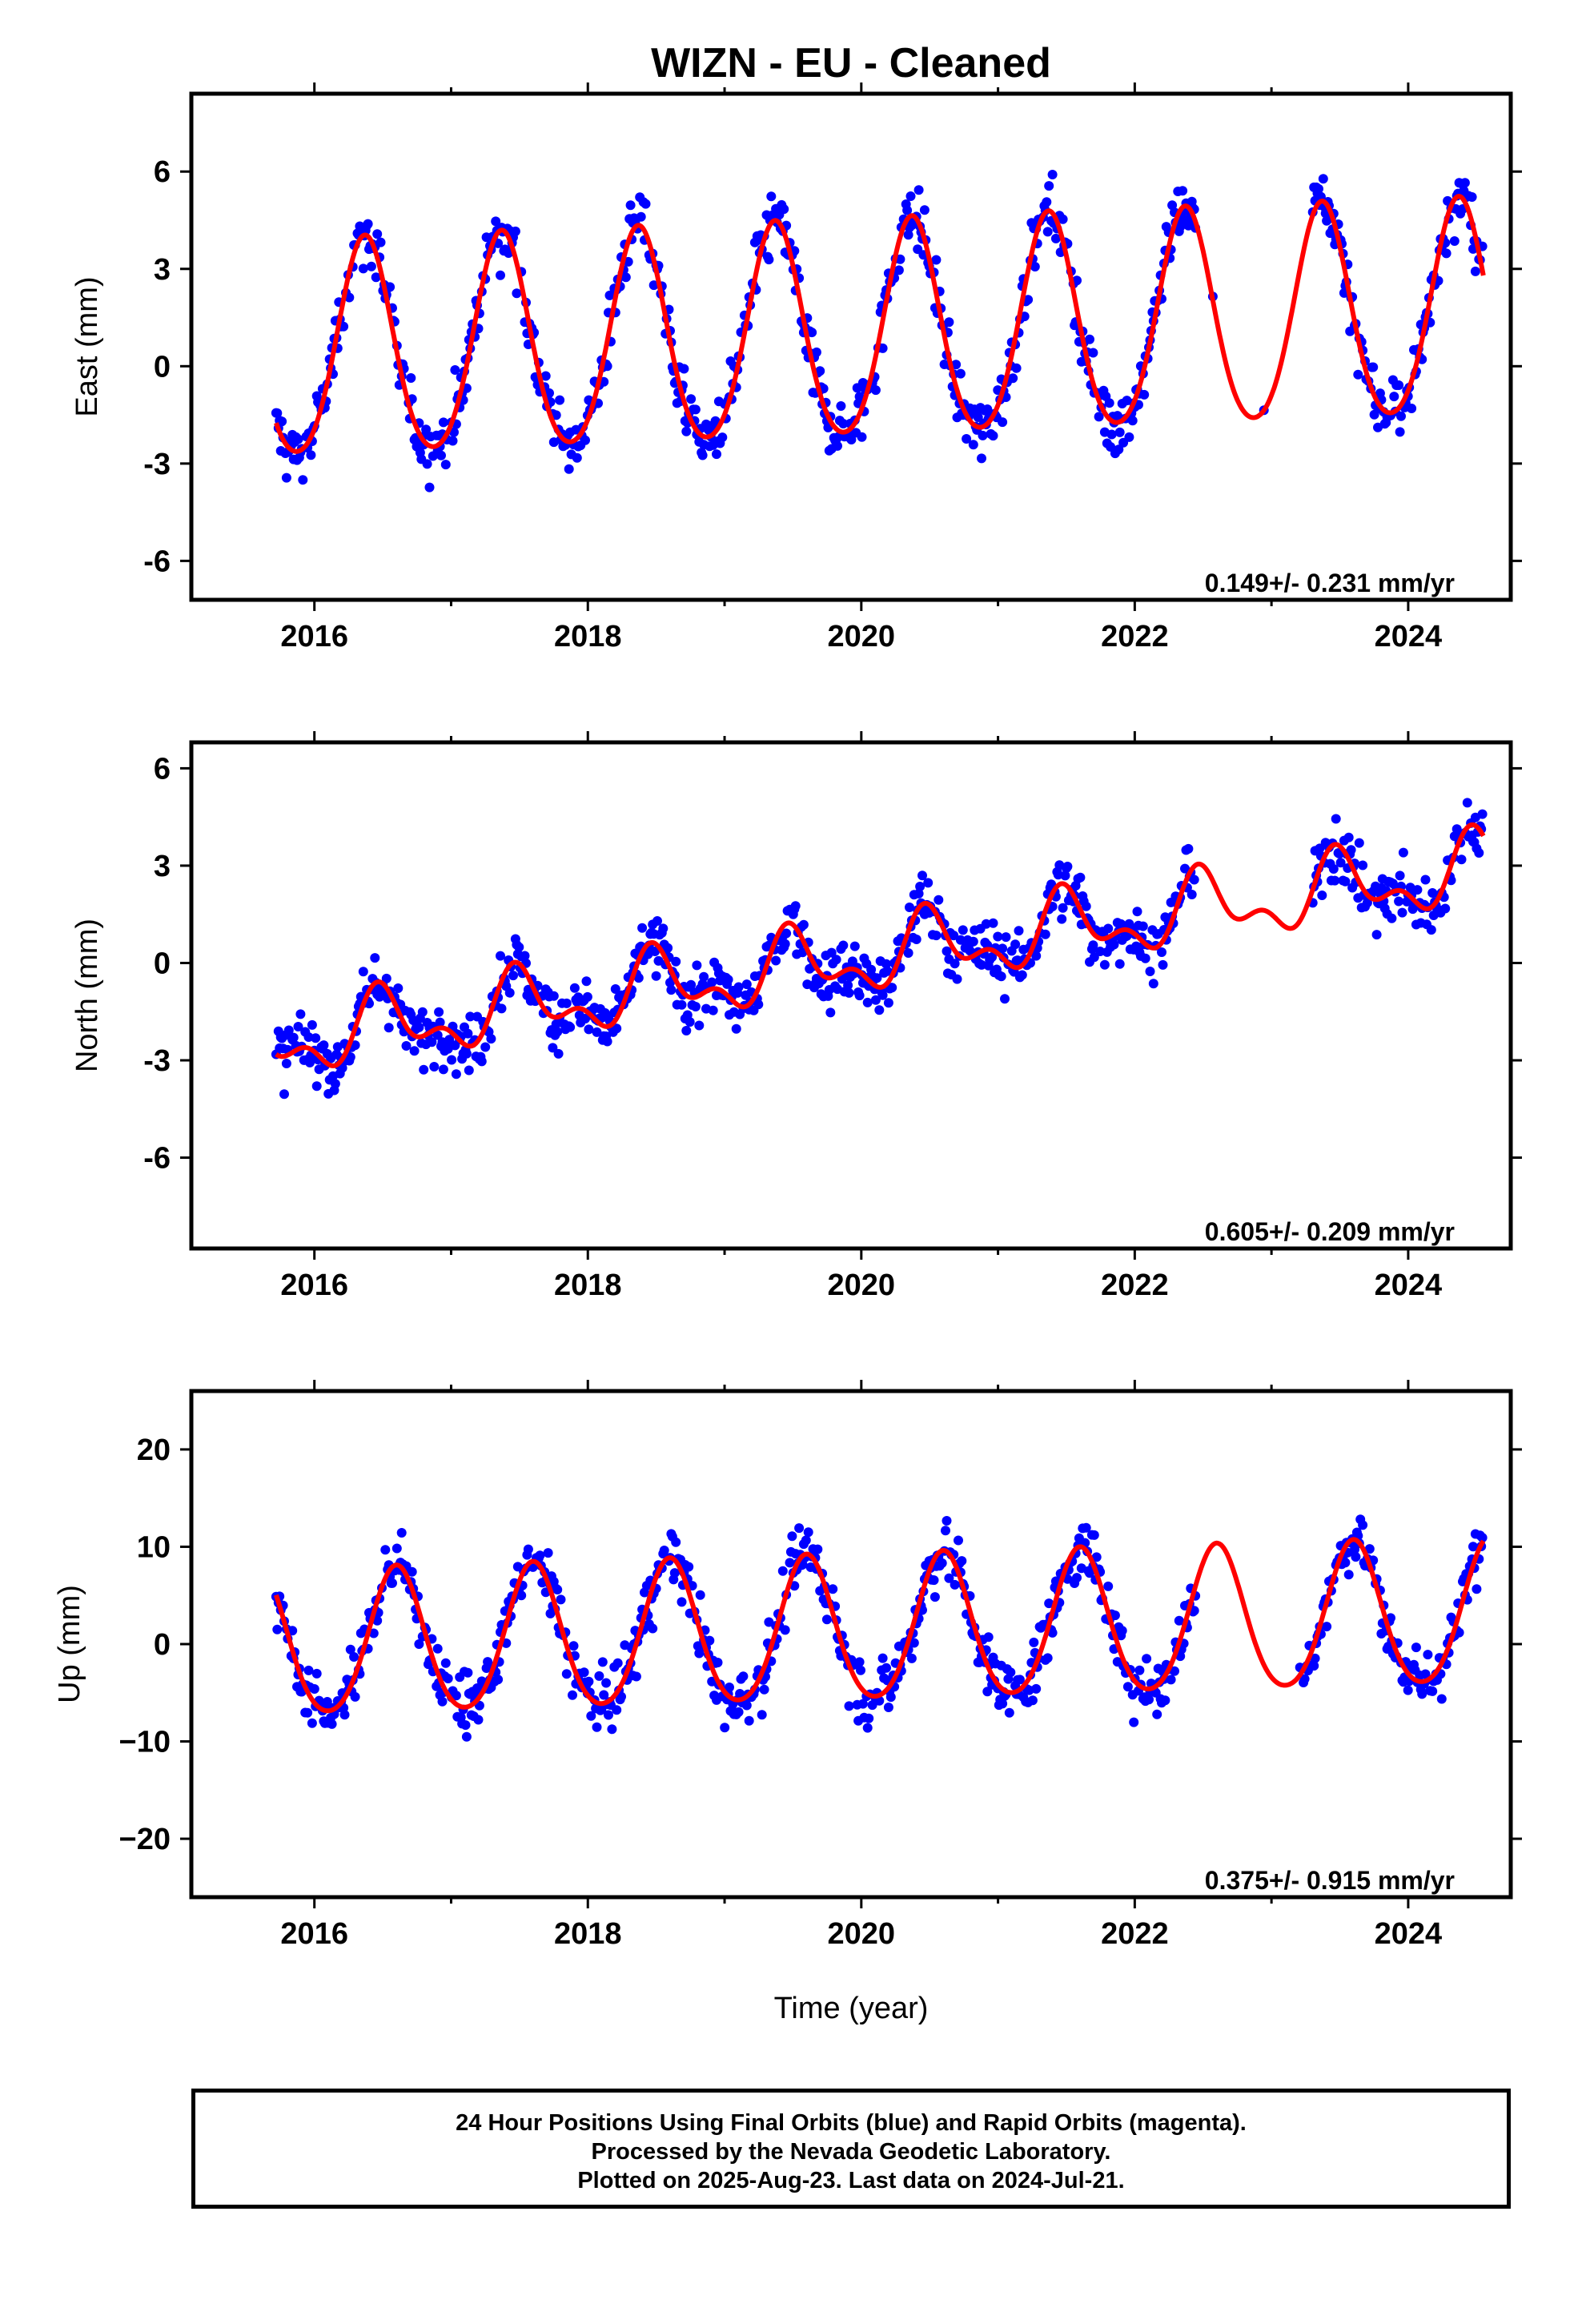 This screenshot has height=2324, width=1582. Describe the element at coordinates (145, 1742) in the screenshot. I see `y-tick-label: −10` at that location.